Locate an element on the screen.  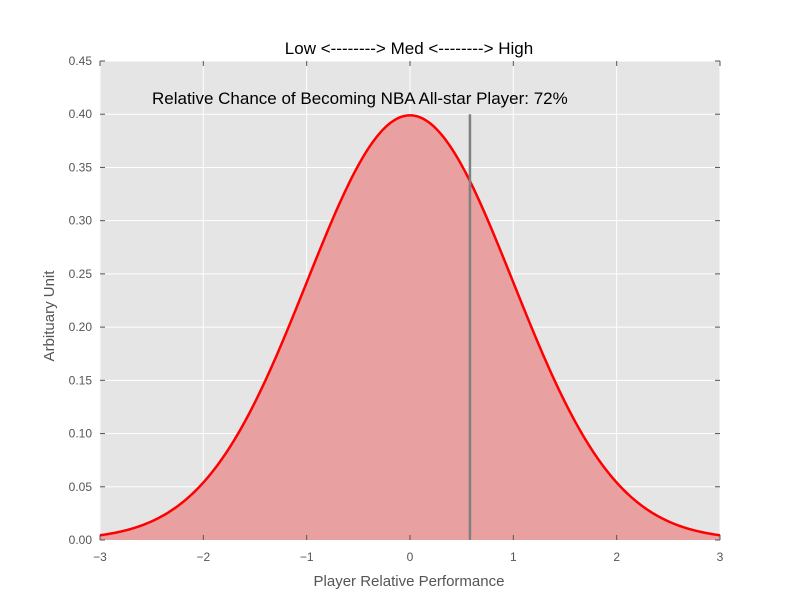
y-tick-label: 0.10 is located at coordinates (81, 434).